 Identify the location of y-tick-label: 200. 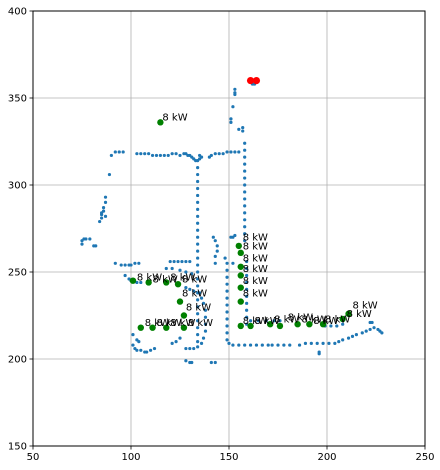
(17, 360).